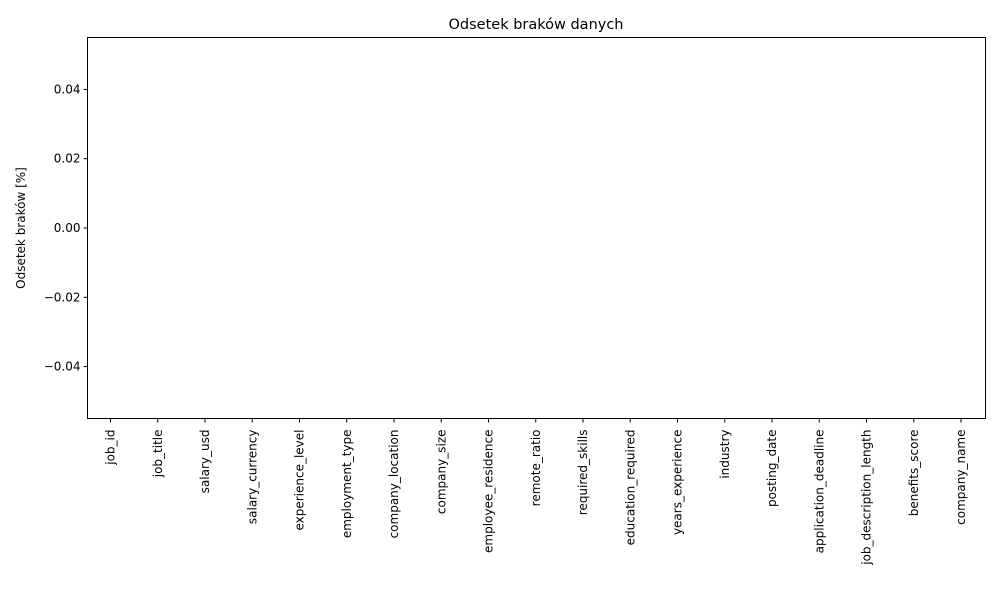 This screenshot has width=1000, height=600. What do you see at coordinates (772, 469) in the screenshot?
I see `x-tick-label: posting_date` at bounding box center [772, 469].